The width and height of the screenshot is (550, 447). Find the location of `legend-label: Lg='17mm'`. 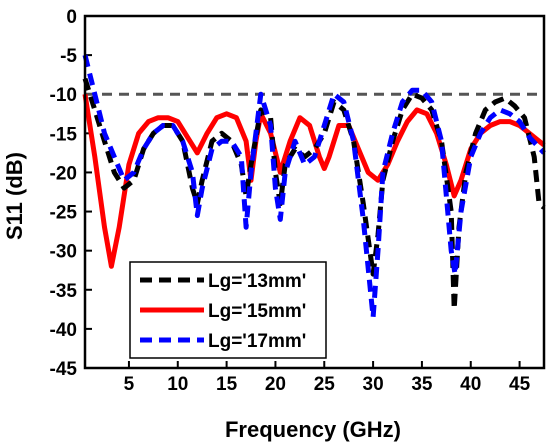

legend-label: Lg='17mm' is located at coordinates (257, 341).